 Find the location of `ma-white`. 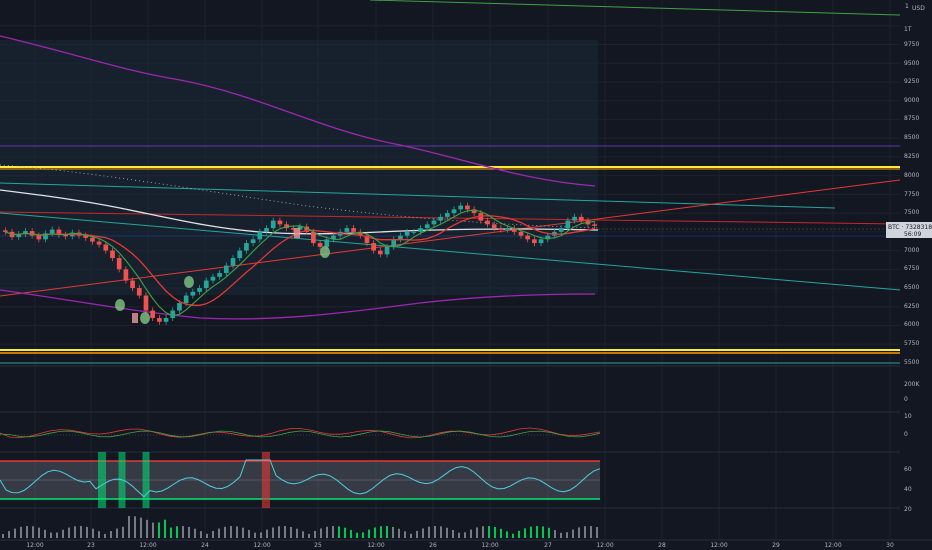

ma-white is located at coordinates (299, 212).